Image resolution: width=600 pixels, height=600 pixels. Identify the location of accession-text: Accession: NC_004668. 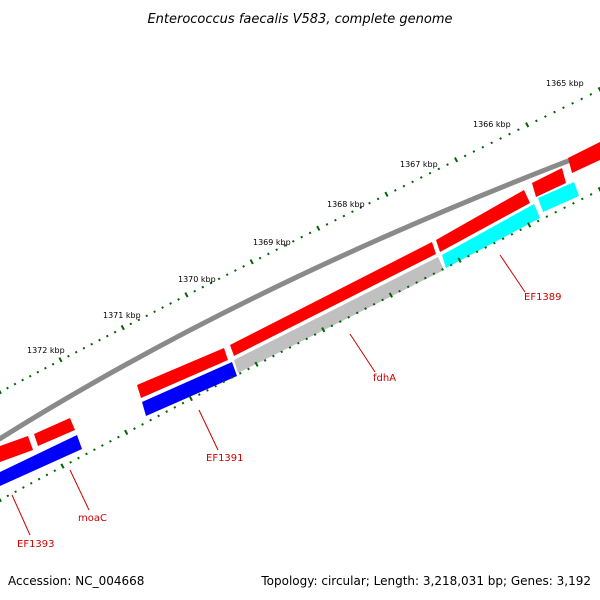
(76, 581).